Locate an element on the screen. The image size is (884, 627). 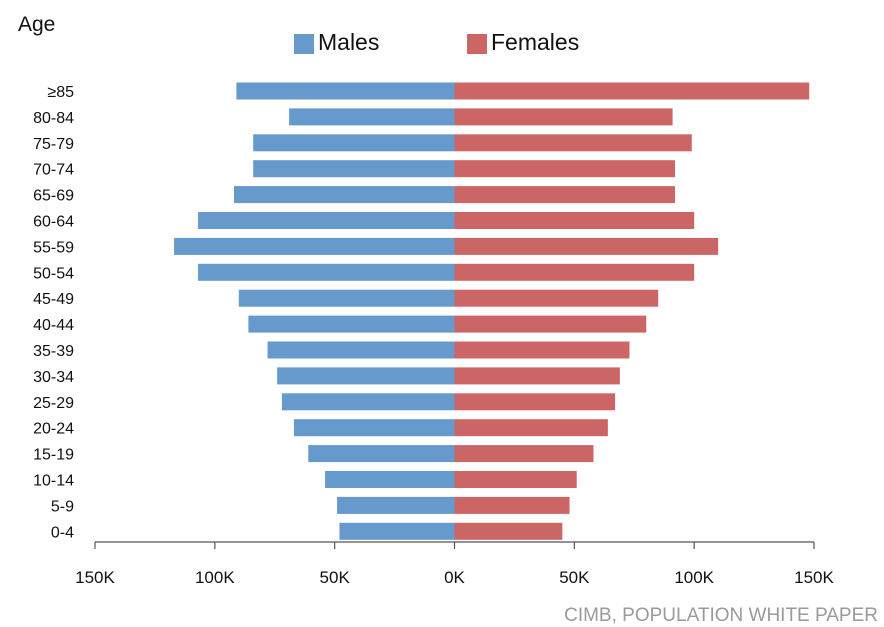
age-label-0-4: 0-4 is located at coordinates (62, 532).